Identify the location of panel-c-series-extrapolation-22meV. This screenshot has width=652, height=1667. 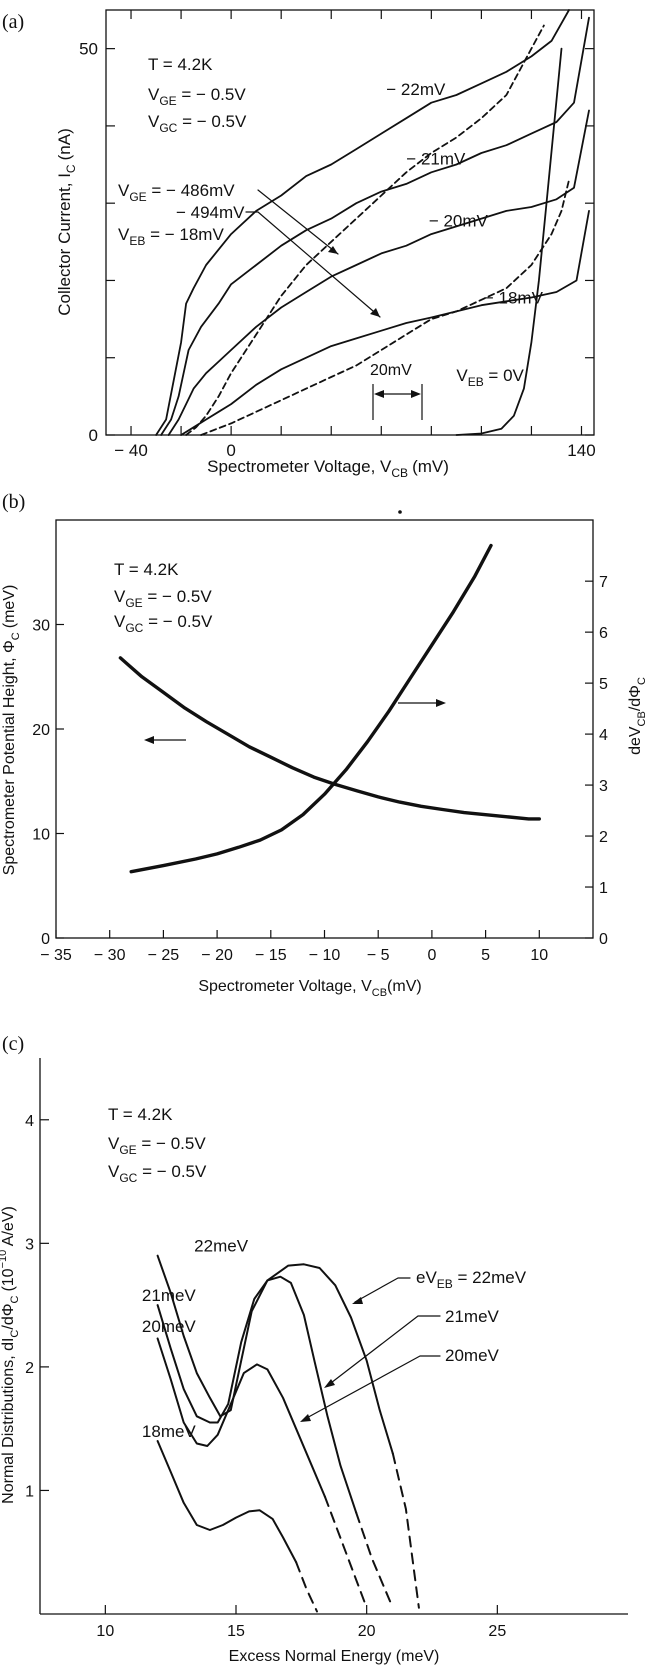
(405, 1530).